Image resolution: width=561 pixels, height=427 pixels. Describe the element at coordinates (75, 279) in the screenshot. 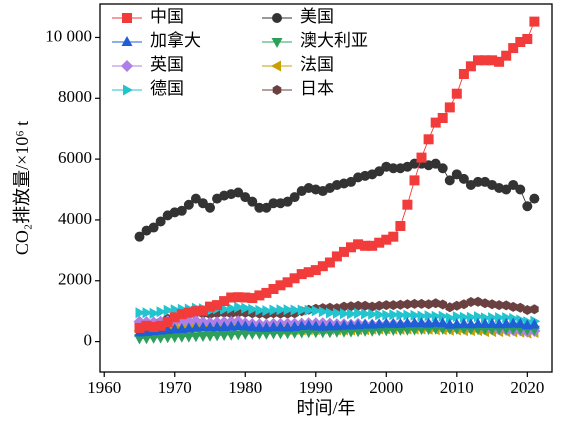

I see `y-tick-label: 2000` at that location.